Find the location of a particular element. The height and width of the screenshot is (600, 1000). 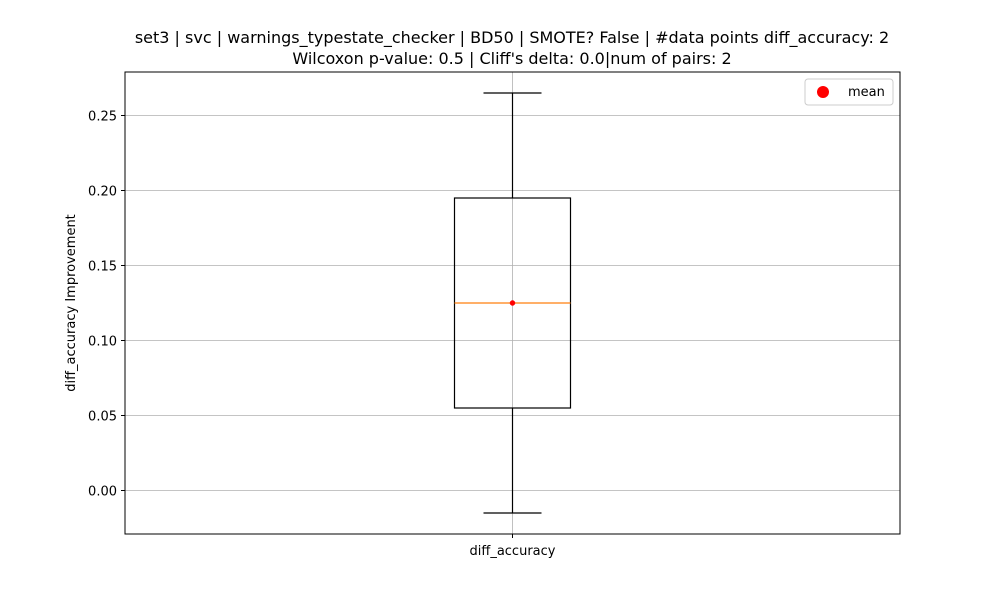

y-tick-label: 0.00 is located at coordinates (102, 492).